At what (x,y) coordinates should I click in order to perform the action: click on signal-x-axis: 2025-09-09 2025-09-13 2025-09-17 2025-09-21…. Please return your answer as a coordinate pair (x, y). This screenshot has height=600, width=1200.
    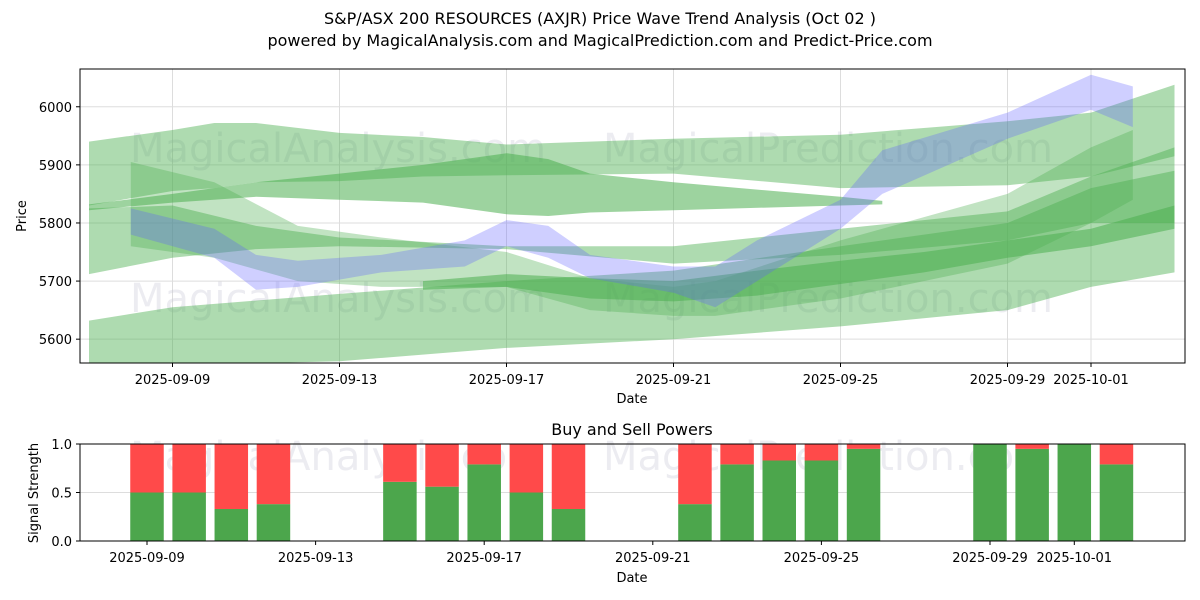
    Looking at the image, I should click on (610, 553).